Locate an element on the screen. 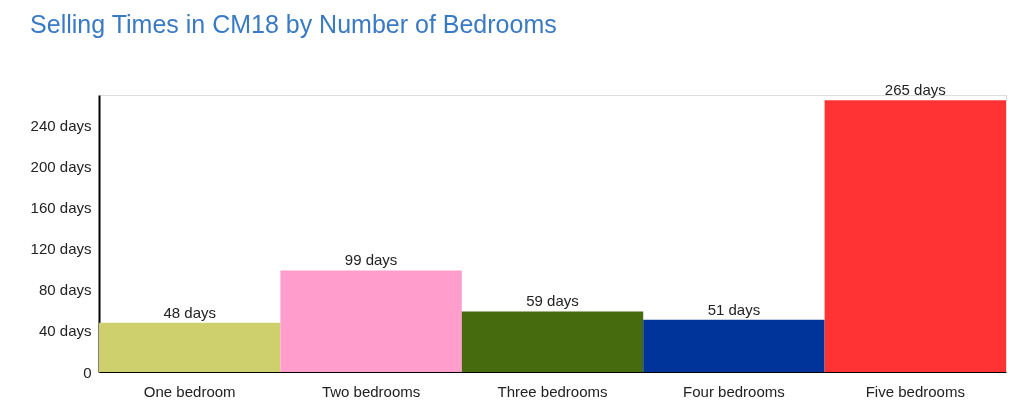 The height and width of the screenshot is (414, 1024). x-tick-label: Two bedrooms is located at coordinates (371, 391).